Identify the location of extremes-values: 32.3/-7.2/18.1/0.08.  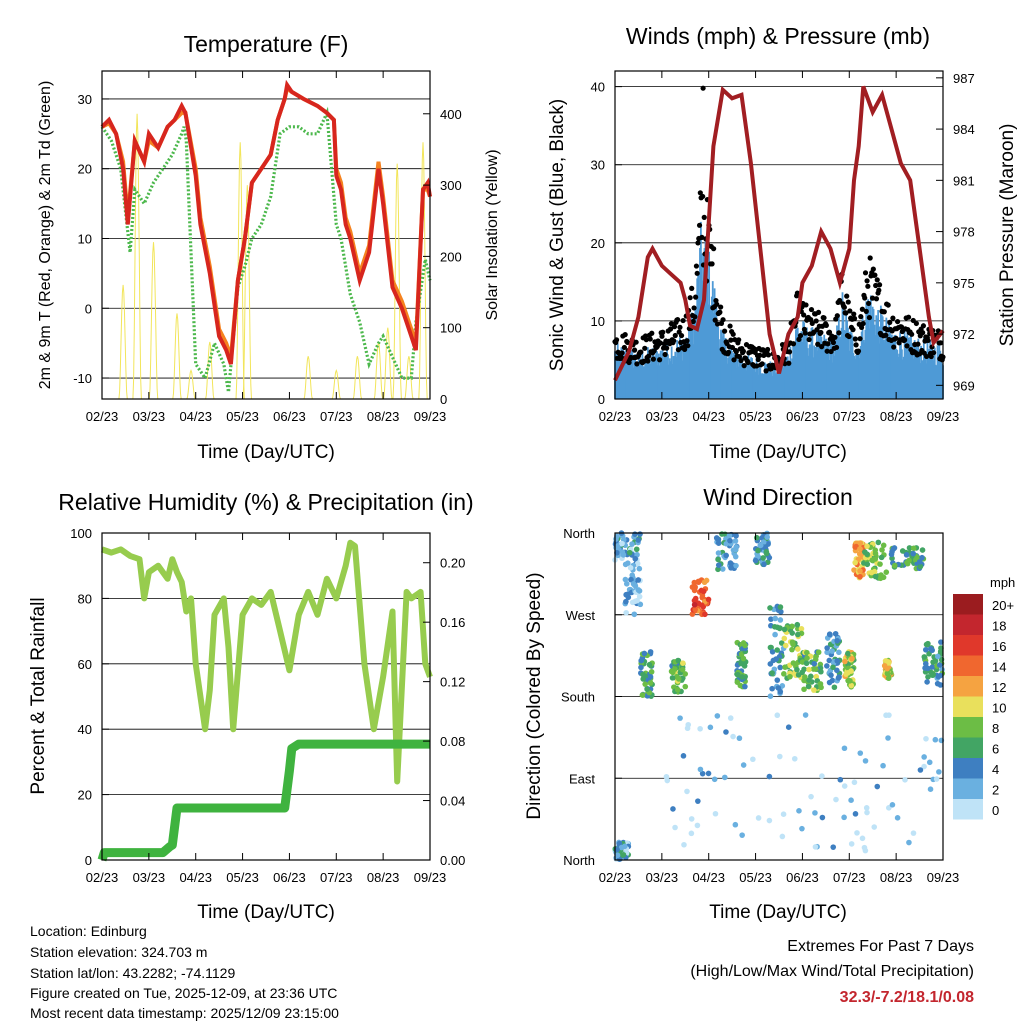
(906, 997).